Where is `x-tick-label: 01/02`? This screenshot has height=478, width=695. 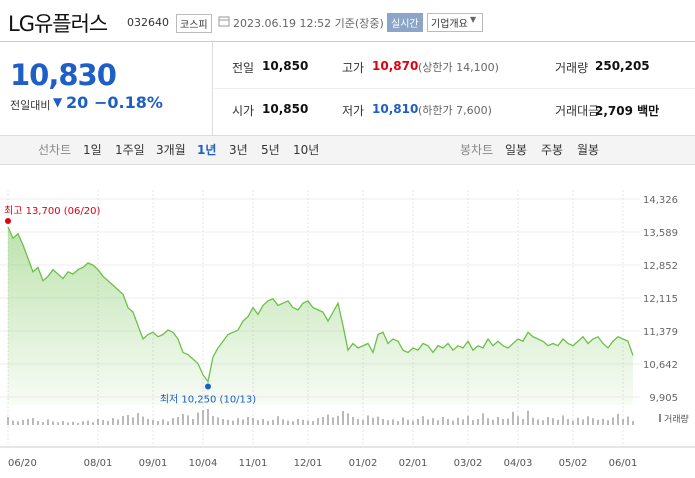
x-tick-label: 01/02 is located at coordinates (363, 463).